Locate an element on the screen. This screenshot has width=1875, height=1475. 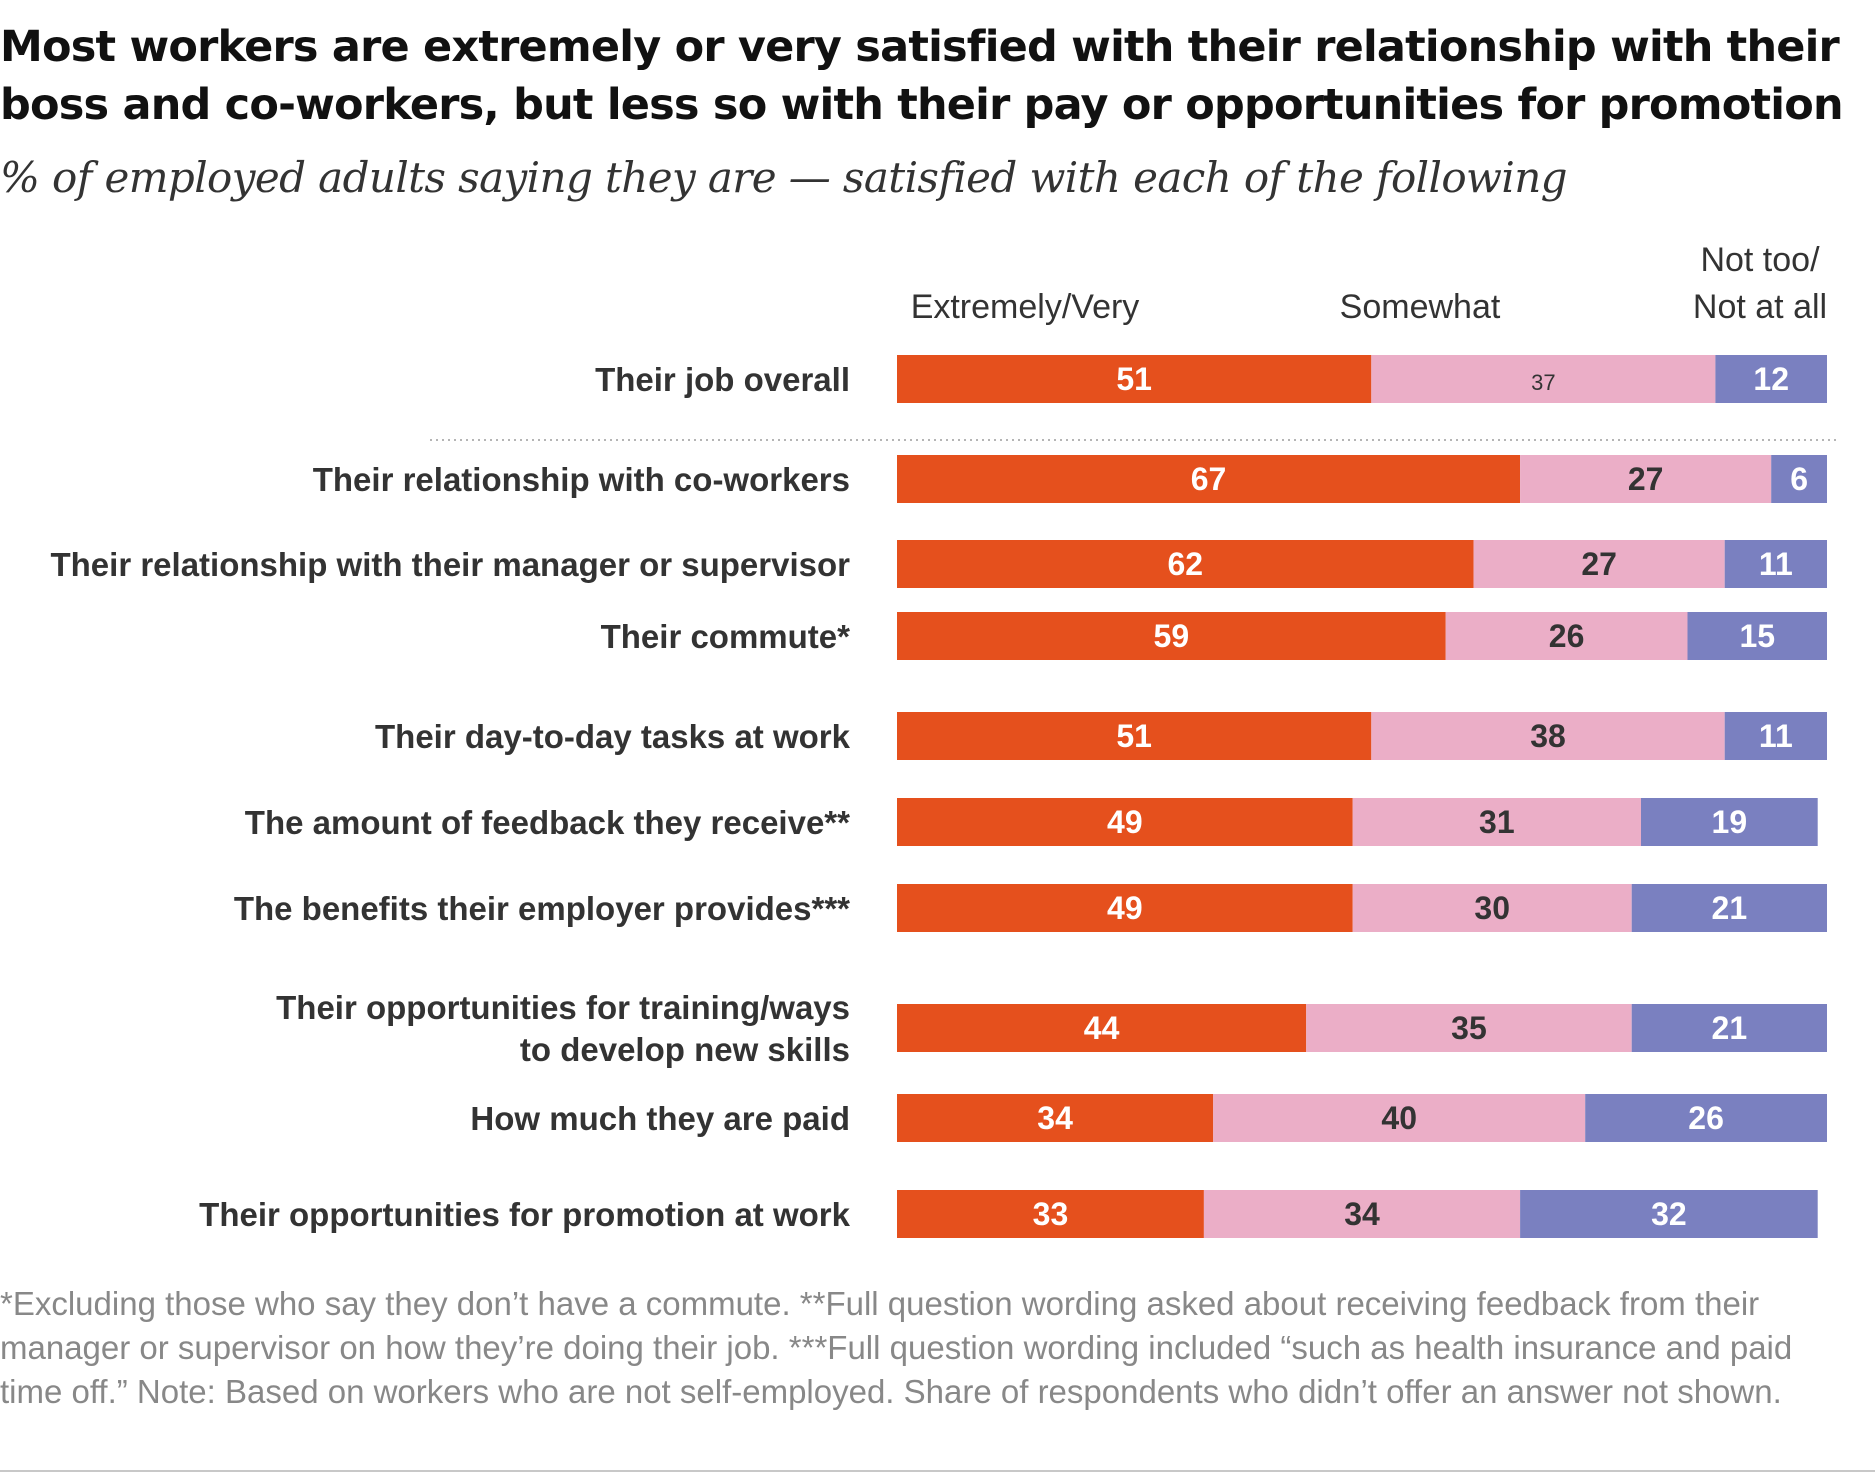
data-label-extremely-very-their-opportunities-for-training-ways-to-develop-new-skills: 44 is located at coordinates (1102, 1028).